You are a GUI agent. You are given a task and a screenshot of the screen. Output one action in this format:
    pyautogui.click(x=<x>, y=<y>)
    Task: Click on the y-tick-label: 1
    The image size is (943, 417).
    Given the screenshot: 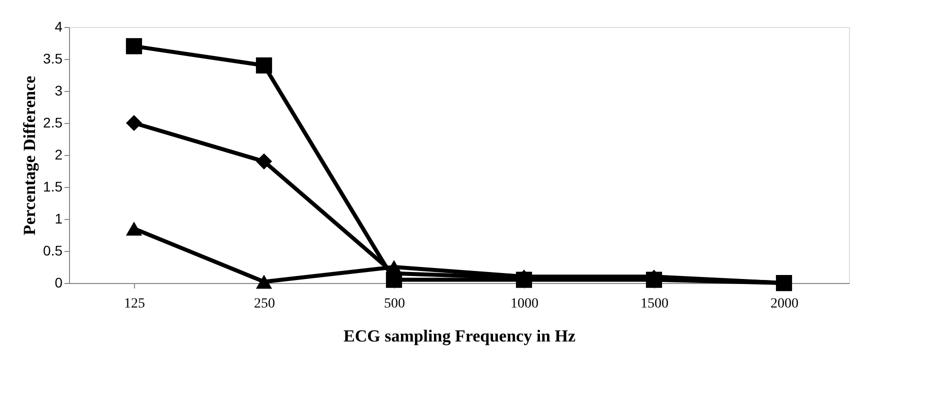 What is the action you would take?
    pyautogui.click(x=58, y=218)
    